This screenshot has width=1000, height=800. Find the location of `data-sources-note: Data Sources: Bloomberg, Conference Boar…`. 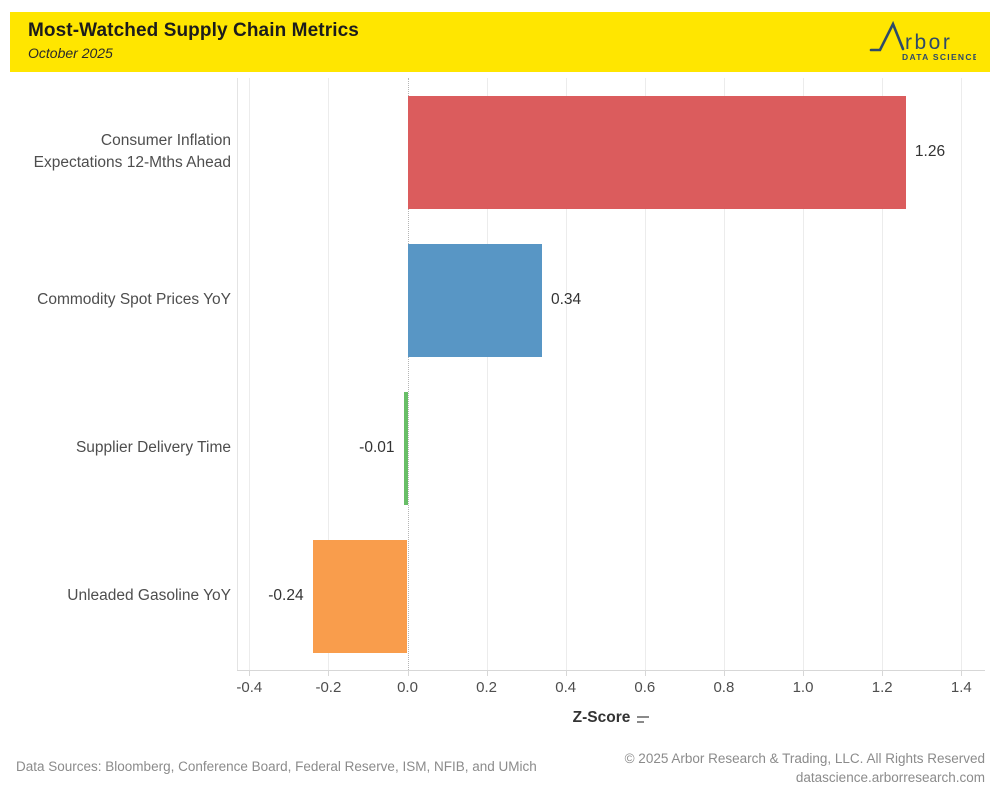

data-sources-note: Data Sources: Bloomberg, Conference Boar… is located at coordinates (276, 766).